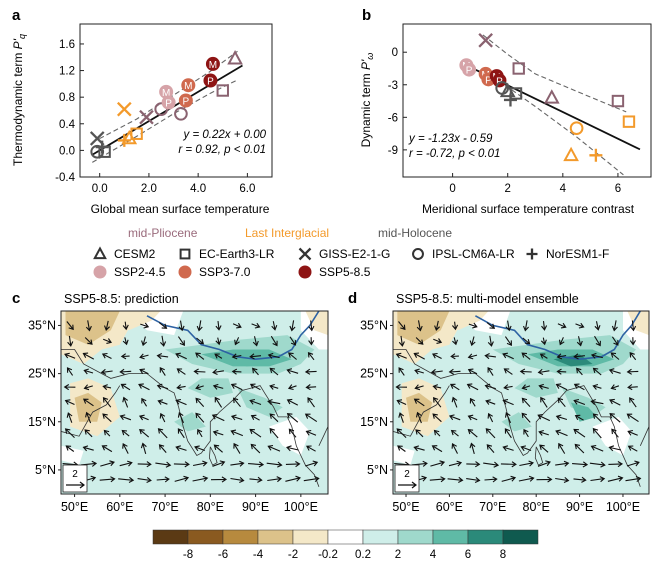 The image size is (660, 567). Describe the element at coordinates (185, 254) in the screenshot. I see `ec-earth3-lr-legend-icon` at that location.